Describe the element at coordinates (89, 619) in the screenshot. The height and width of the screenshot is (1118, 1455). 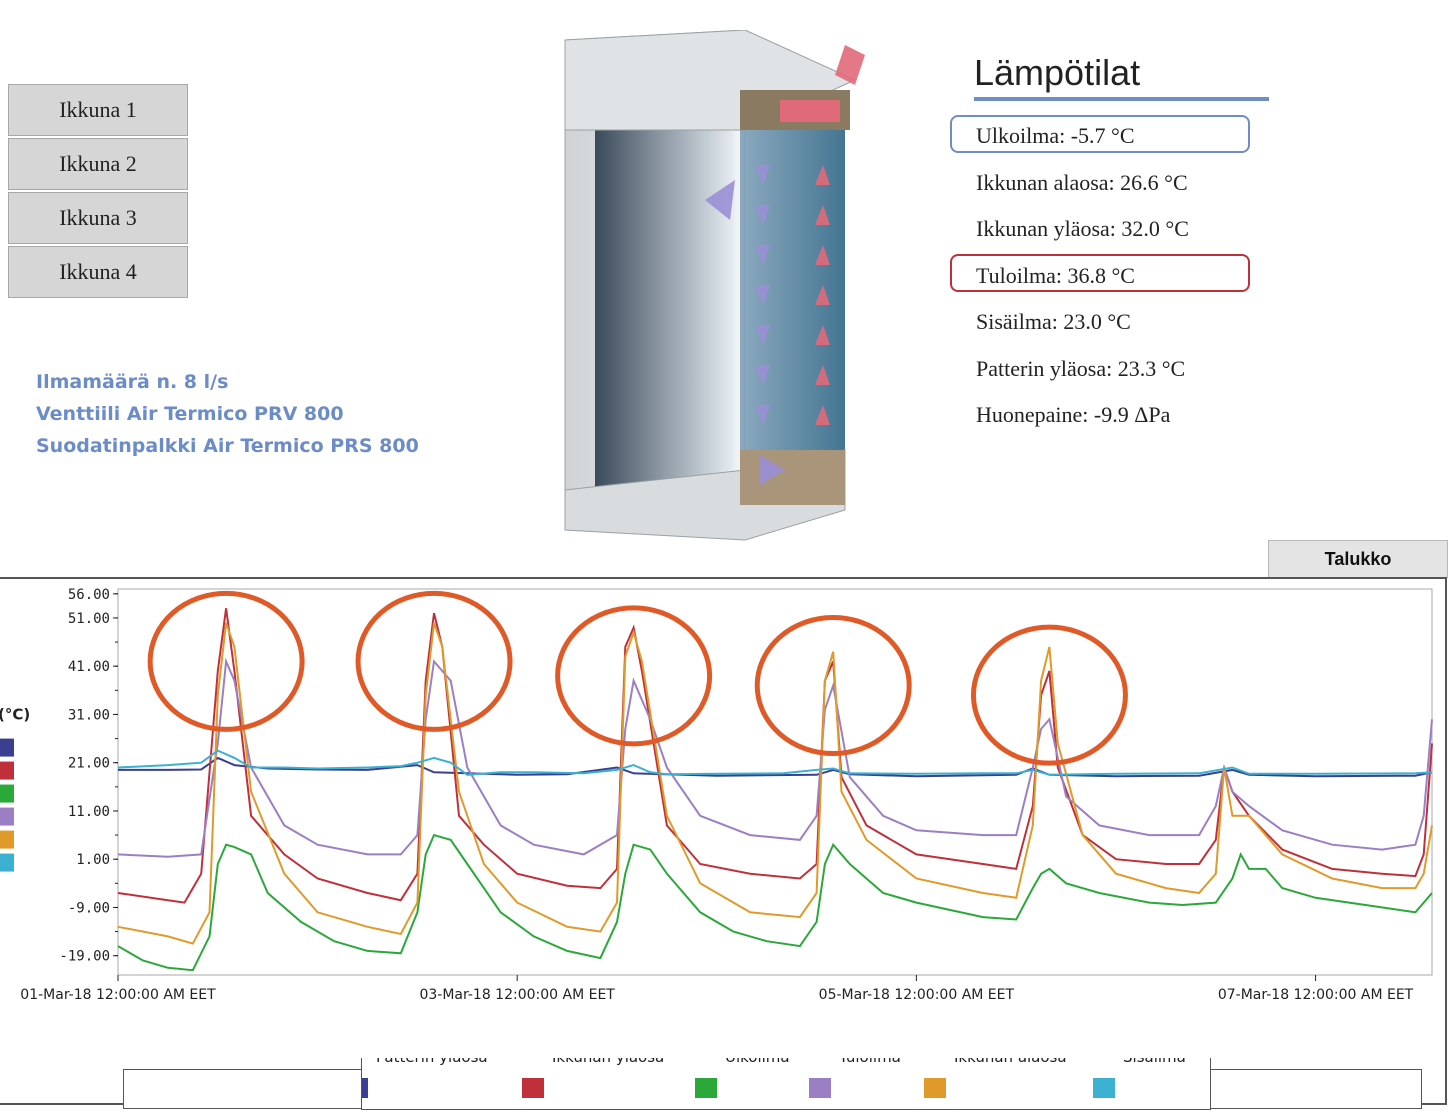
I see `y-tick-label: 51.00` at that location.